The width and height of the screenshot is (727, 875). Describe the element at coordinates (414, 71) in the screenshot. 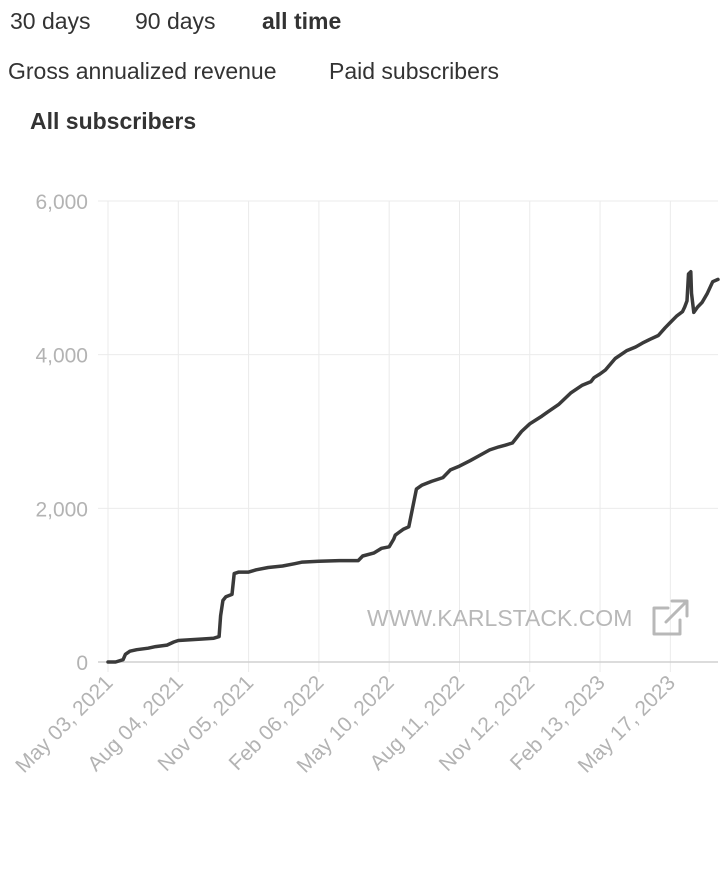

I see `tab-paid-subscribers: Paid subscribers` at that location.